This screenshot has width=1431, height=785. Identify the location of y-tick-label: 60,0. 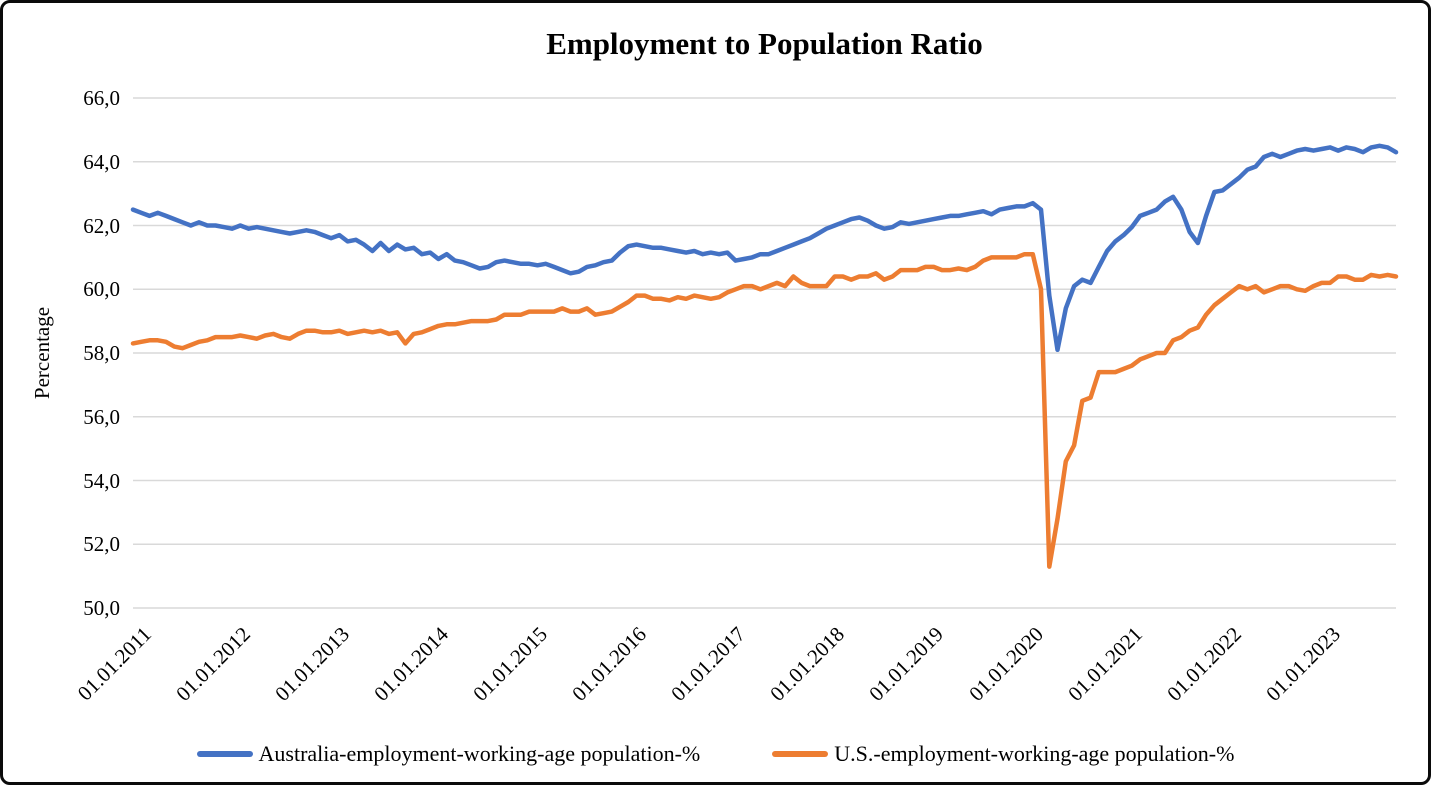
(101, 289).